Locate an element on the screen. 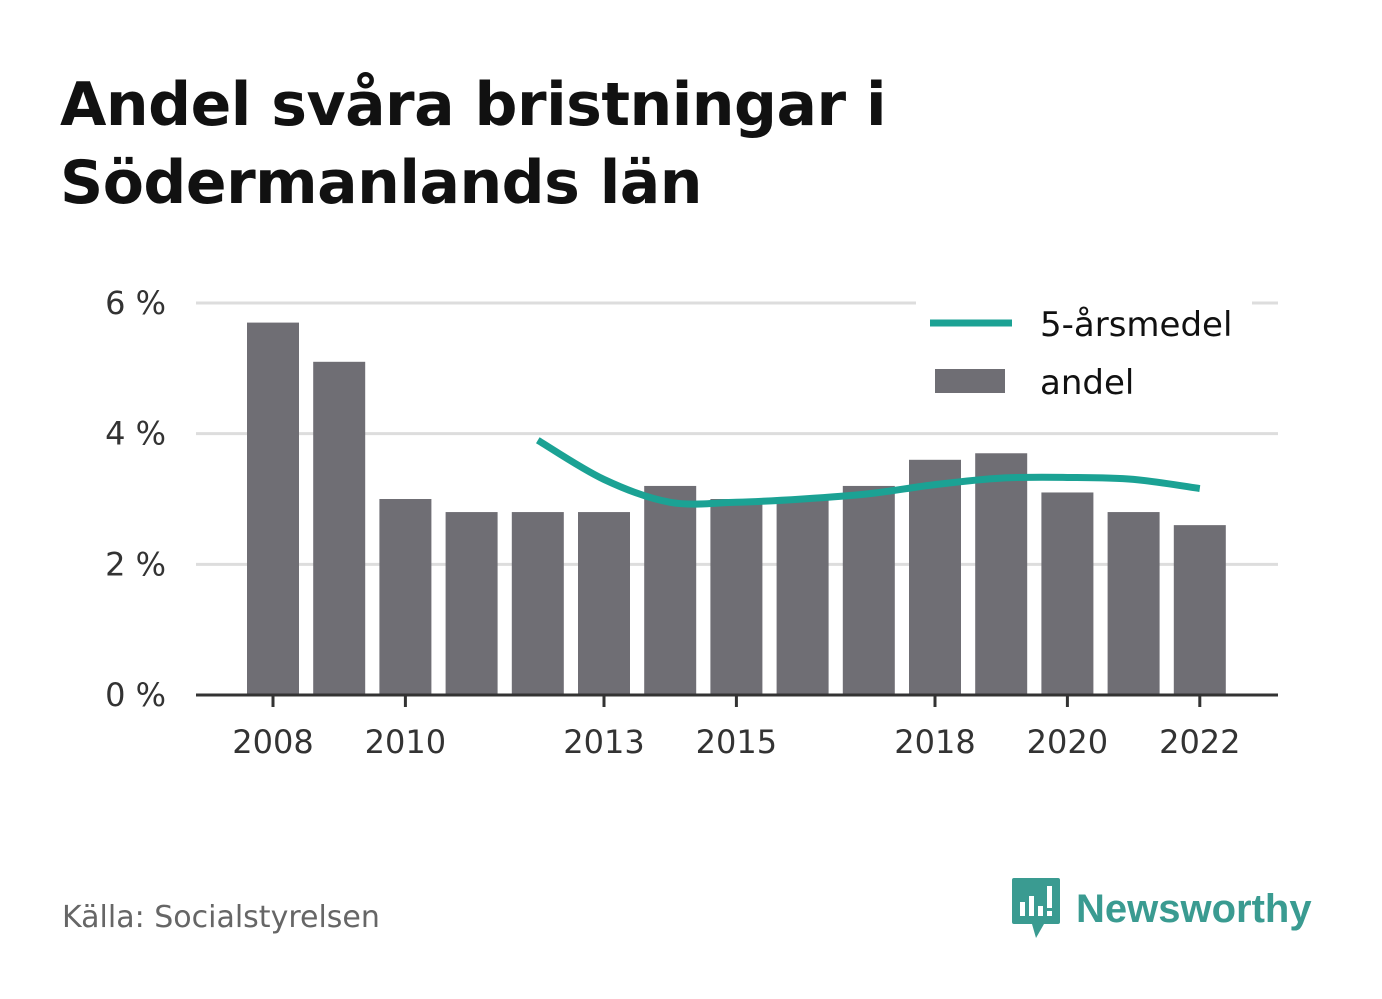 The width and height of the screenshot is (1382, 999). y-tick-label: 4 % is located at coordinates (135, 434).